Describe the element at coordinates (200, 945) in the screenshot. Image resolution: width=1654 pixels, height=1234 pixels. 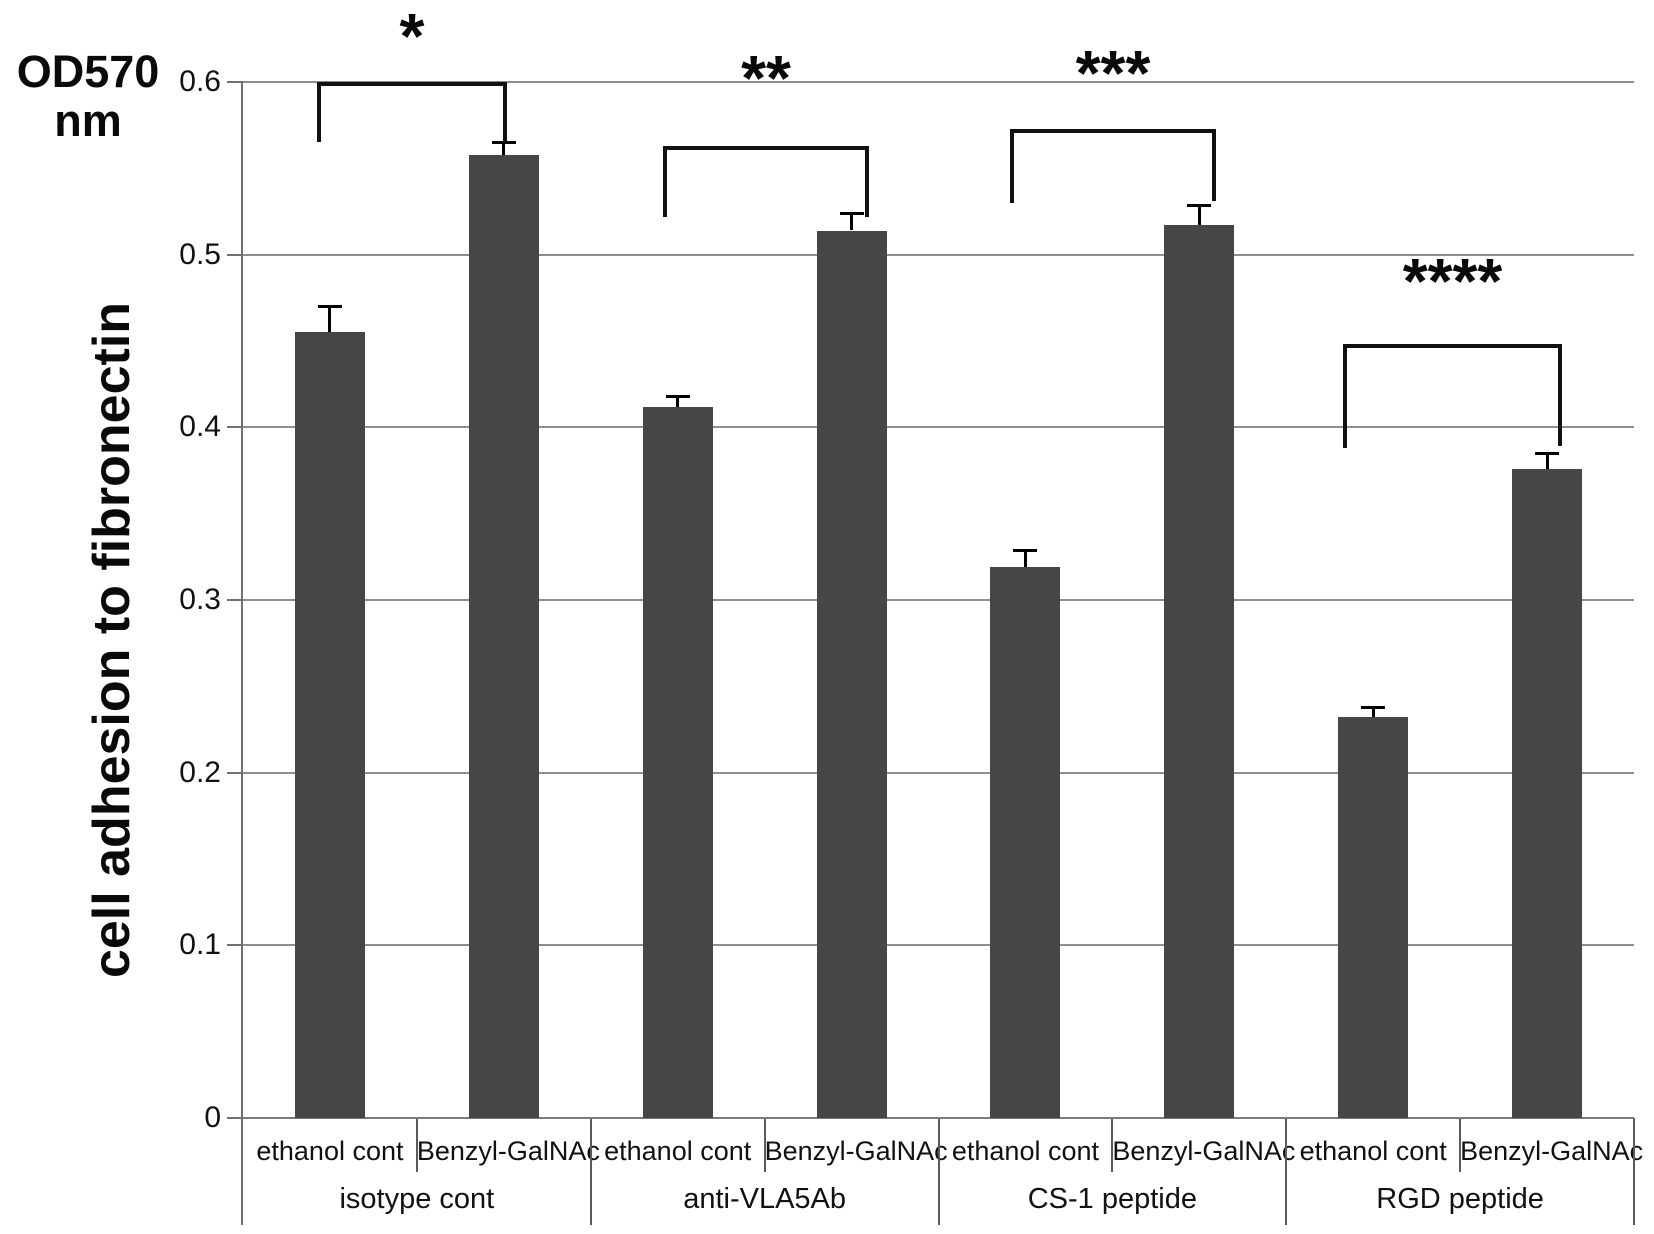
I see `y-tick-label: 0.1` at that location.